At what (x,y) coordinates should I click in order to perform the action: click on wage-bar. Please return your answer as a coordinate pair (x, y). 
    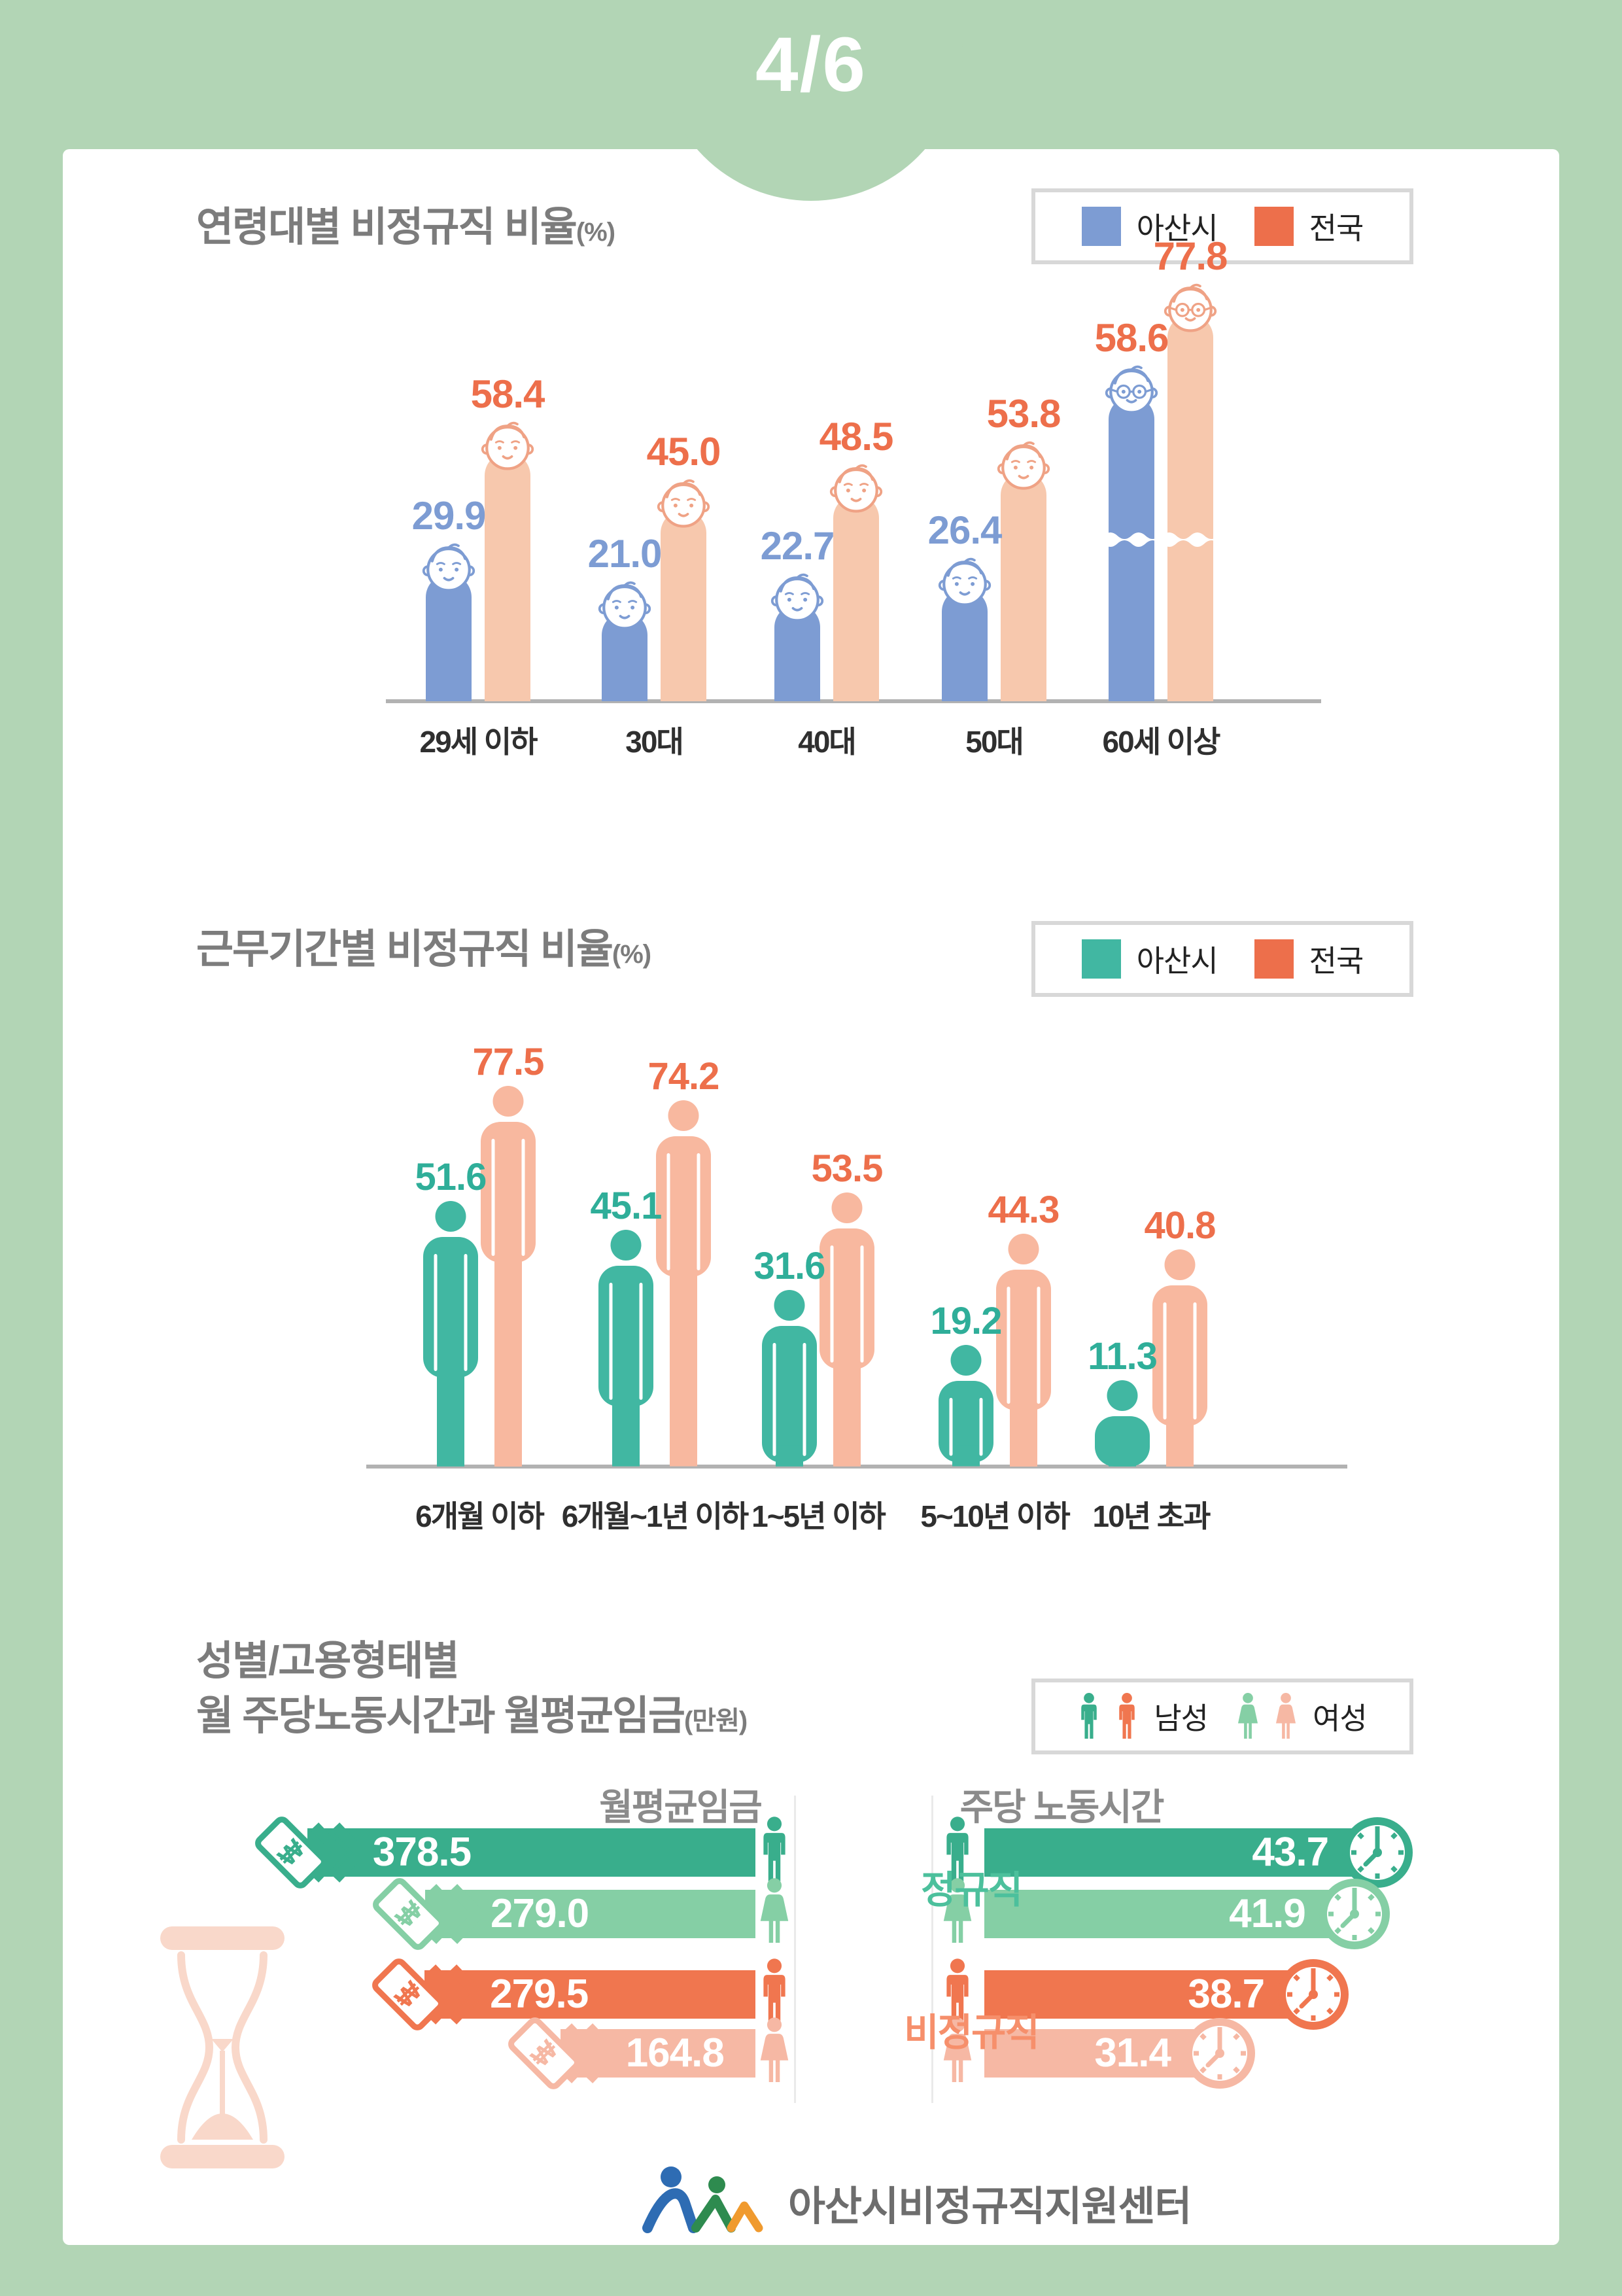
    Looking at the image, I should click on (531, 1852).